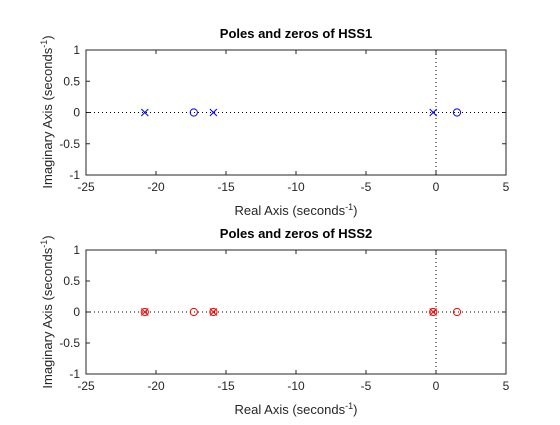  I want to click on chart-title-hss1: Poles and zeros of HSS1, so click(296, 33).